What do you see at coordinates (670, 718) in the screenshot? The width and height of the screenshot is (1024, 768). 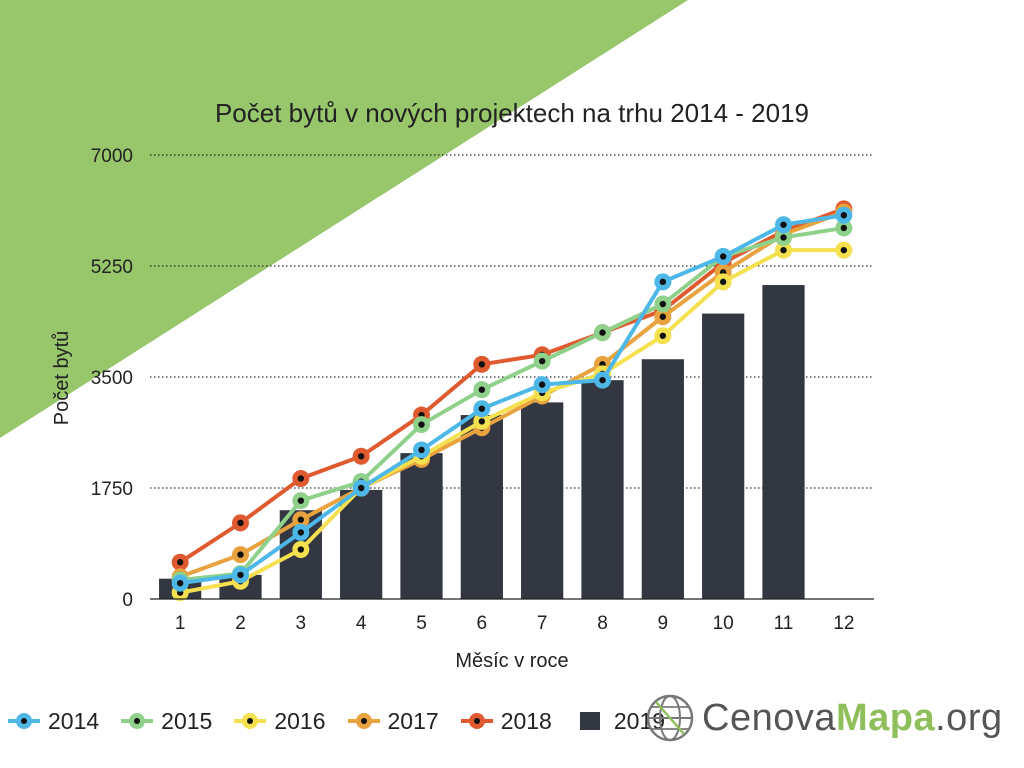 I see `globe-grid-icon` at bounding box center [670, 718].